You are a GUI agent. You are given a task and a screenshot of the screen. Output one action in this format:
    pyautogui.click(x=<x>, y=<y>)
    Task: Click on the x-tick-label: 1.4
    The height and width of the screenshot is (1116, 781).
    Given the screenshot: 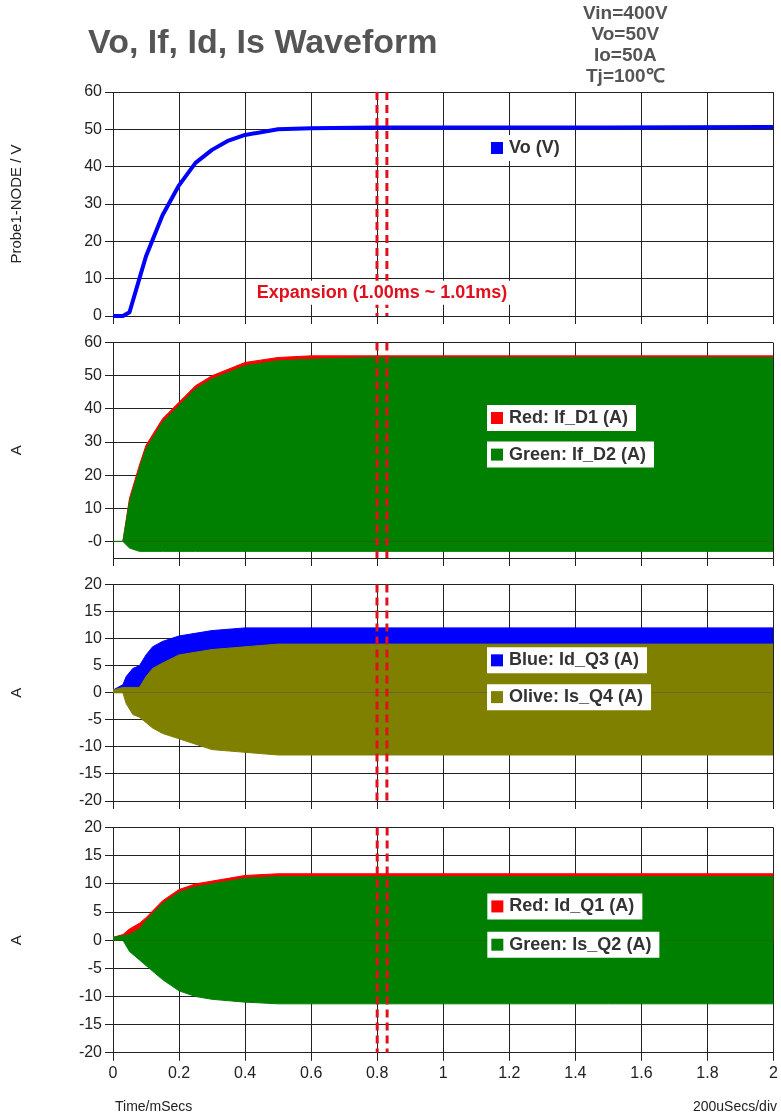 What is the action you would take?
    pyautogui.click(x=575, y=1072)
    